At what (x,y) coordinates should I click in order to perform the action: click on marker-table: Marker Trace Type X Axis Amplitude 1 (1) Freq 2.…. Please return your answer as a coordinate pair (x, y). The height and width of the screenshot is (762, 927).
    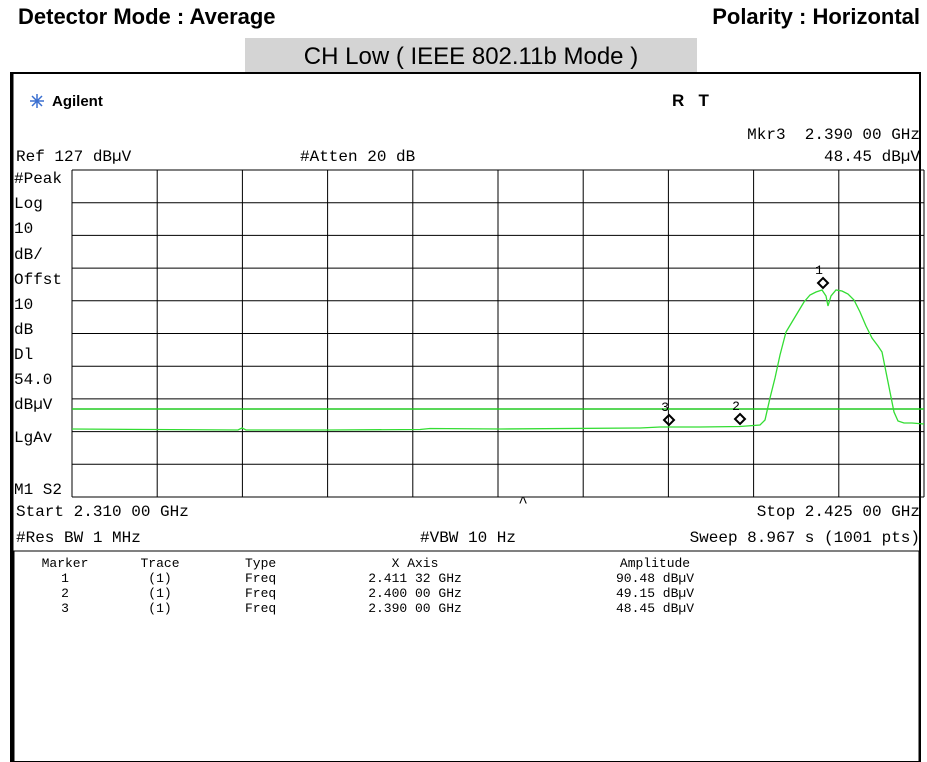
    Looking at the image, I should click on (368, 586).